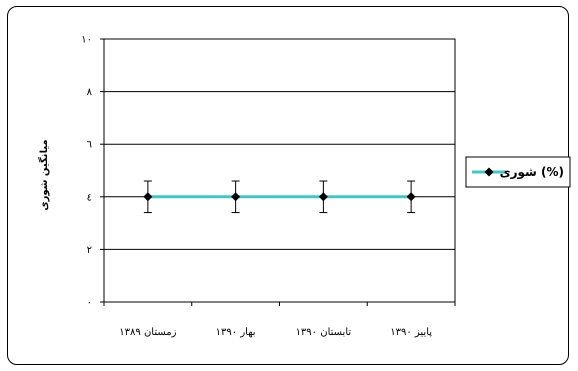  I want to click on y-tick-label-2: ٤, so click(89, 197).